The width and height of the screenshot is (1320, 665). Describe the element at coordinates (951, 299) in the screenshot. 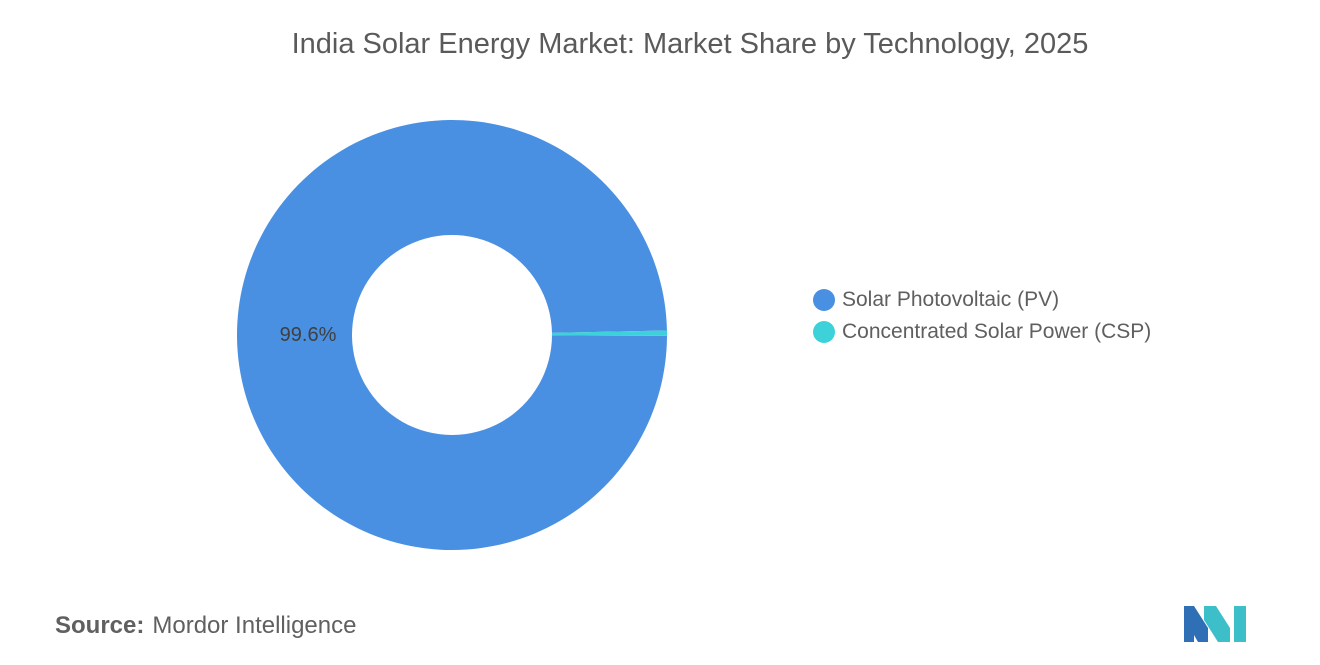

I see `legend-label-pv: Solar Photovoltaic (PV)` at that location.